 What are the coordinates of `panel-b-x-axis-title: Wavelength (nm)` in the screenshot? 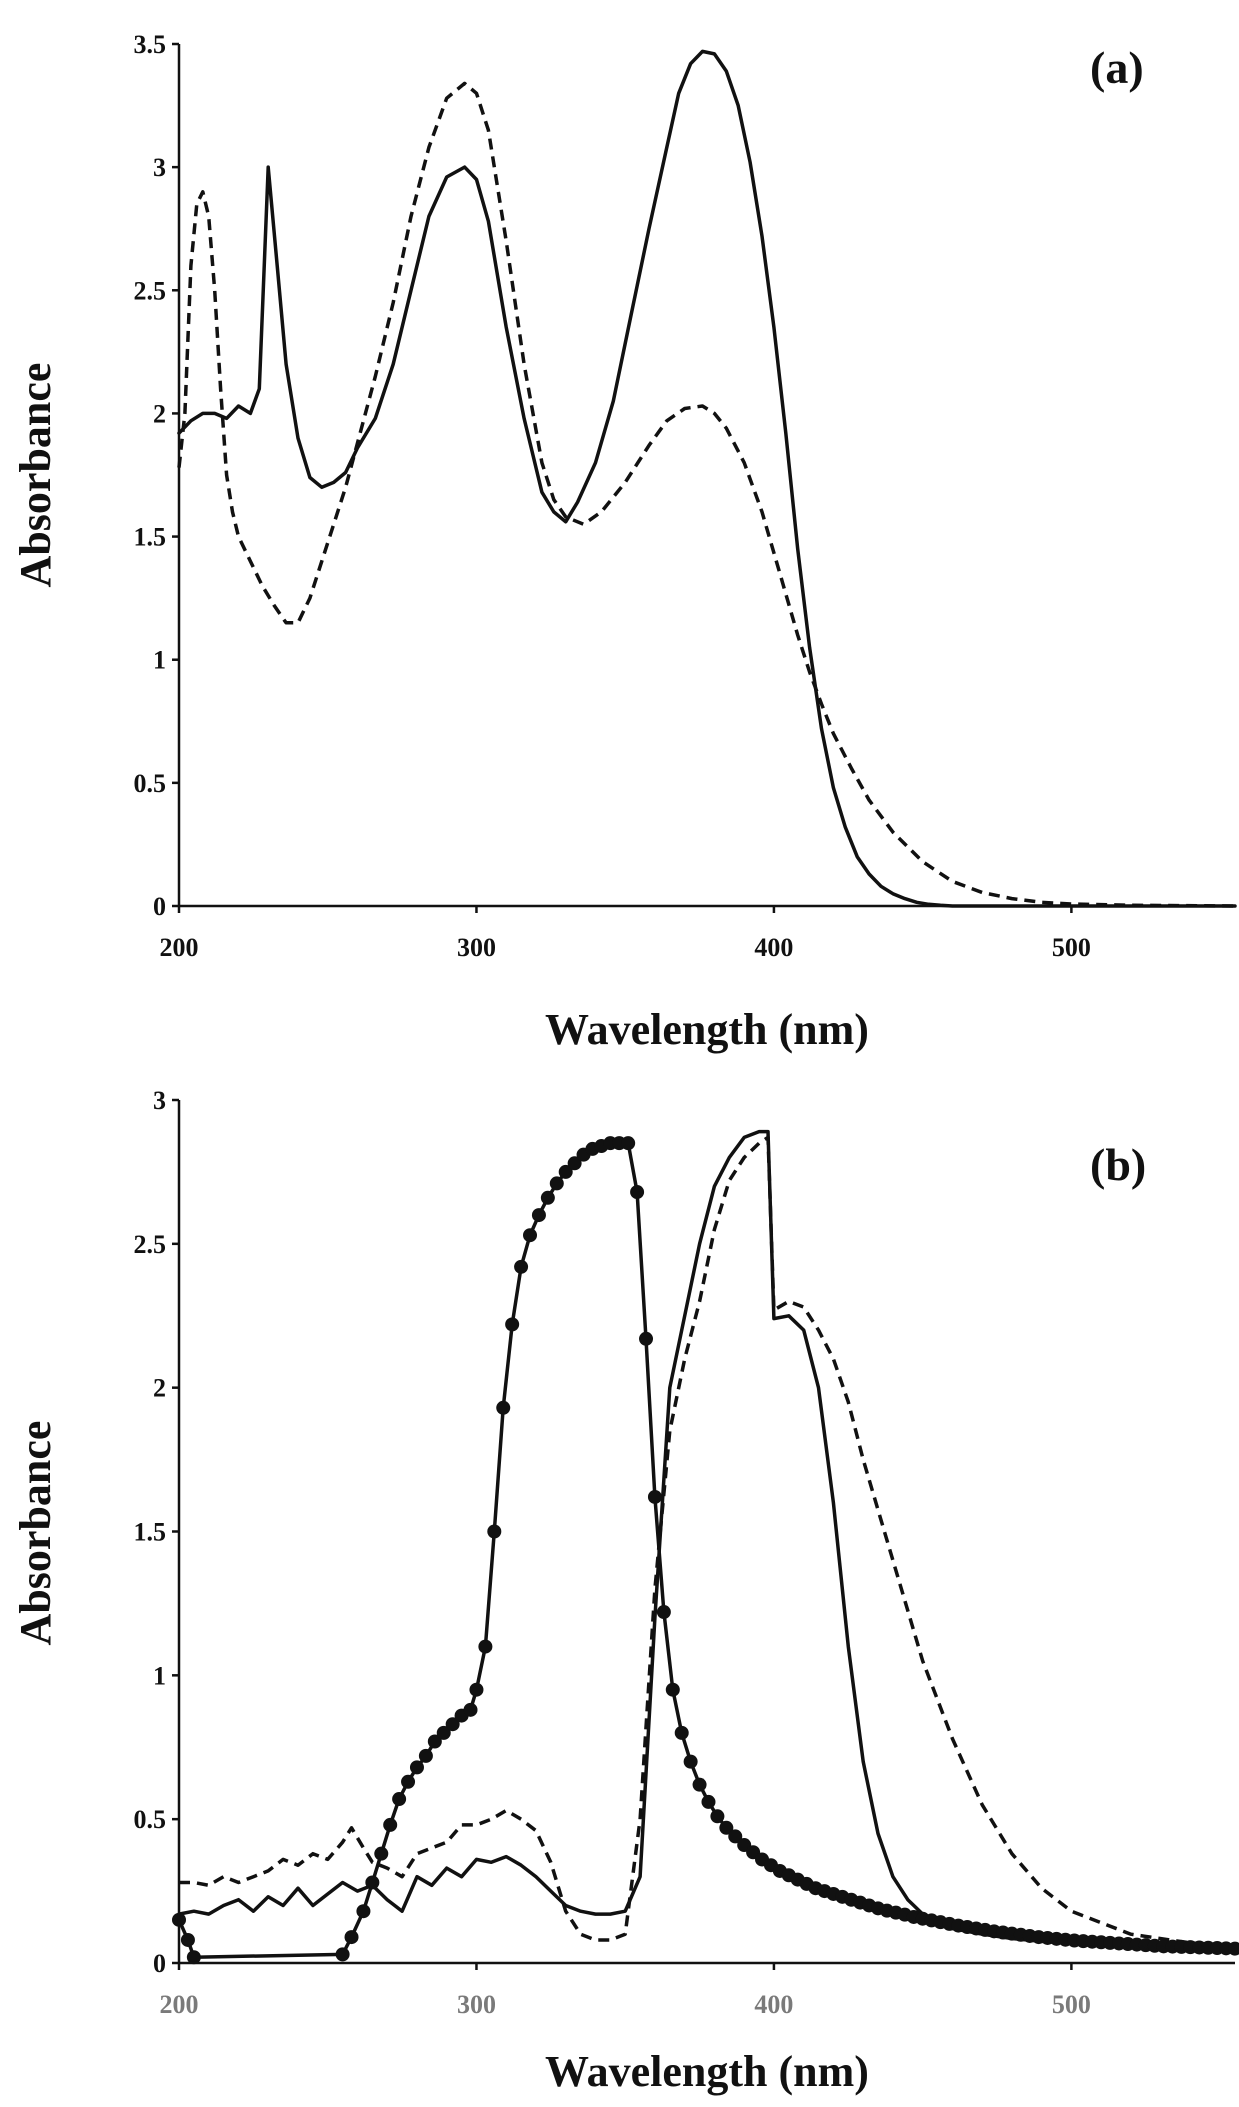 It's located at (707, 2071).